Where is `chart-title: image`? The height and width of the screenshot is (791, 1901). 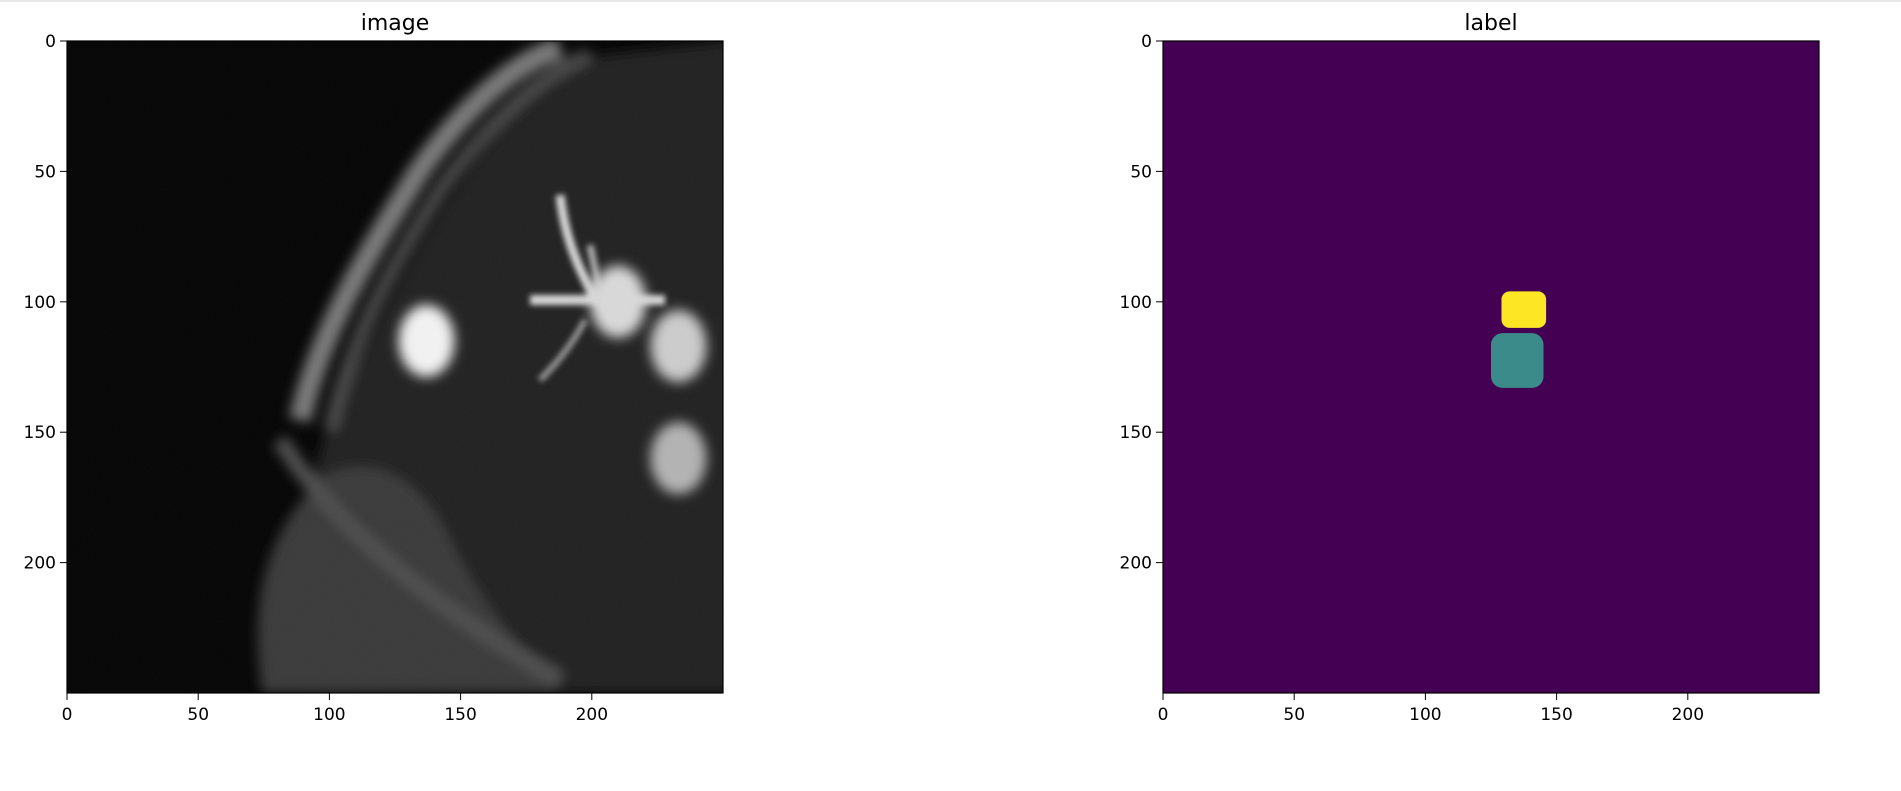
chart-title: image is located at coordinates (395, 23).